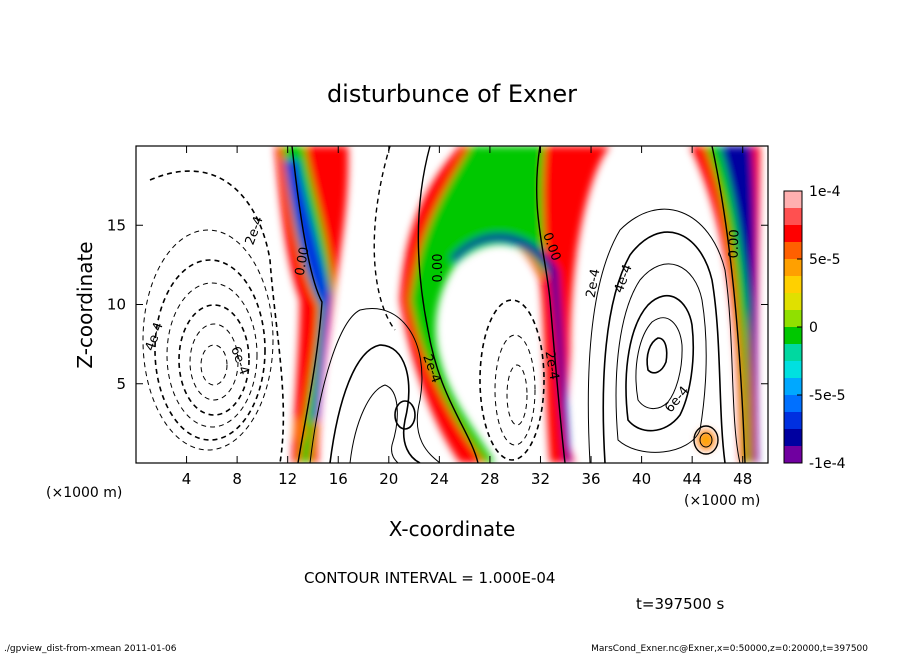 This screenshot has width=904, height=654. I want to click on y-tick-label: 5, so click(121, 384).